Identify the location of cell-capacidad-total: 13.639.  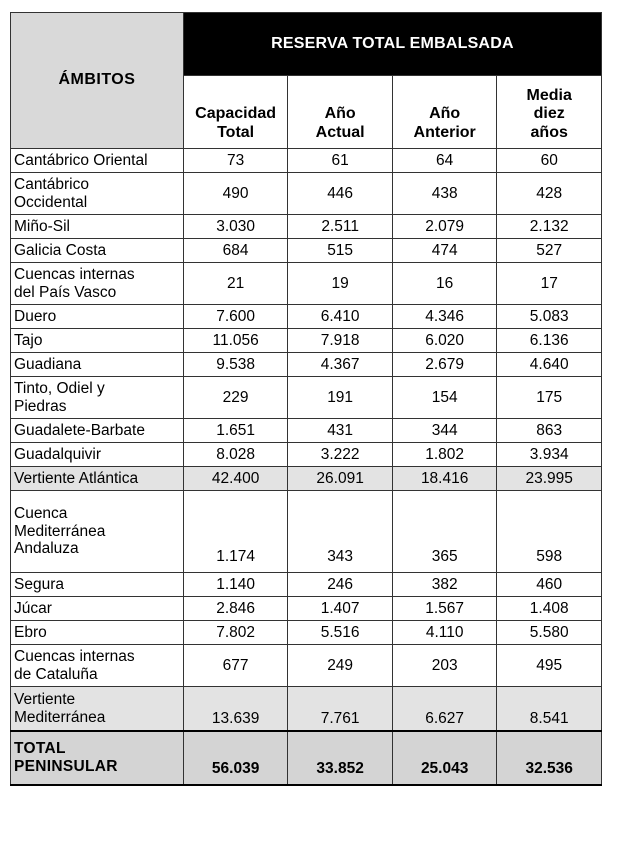
(235, 709).